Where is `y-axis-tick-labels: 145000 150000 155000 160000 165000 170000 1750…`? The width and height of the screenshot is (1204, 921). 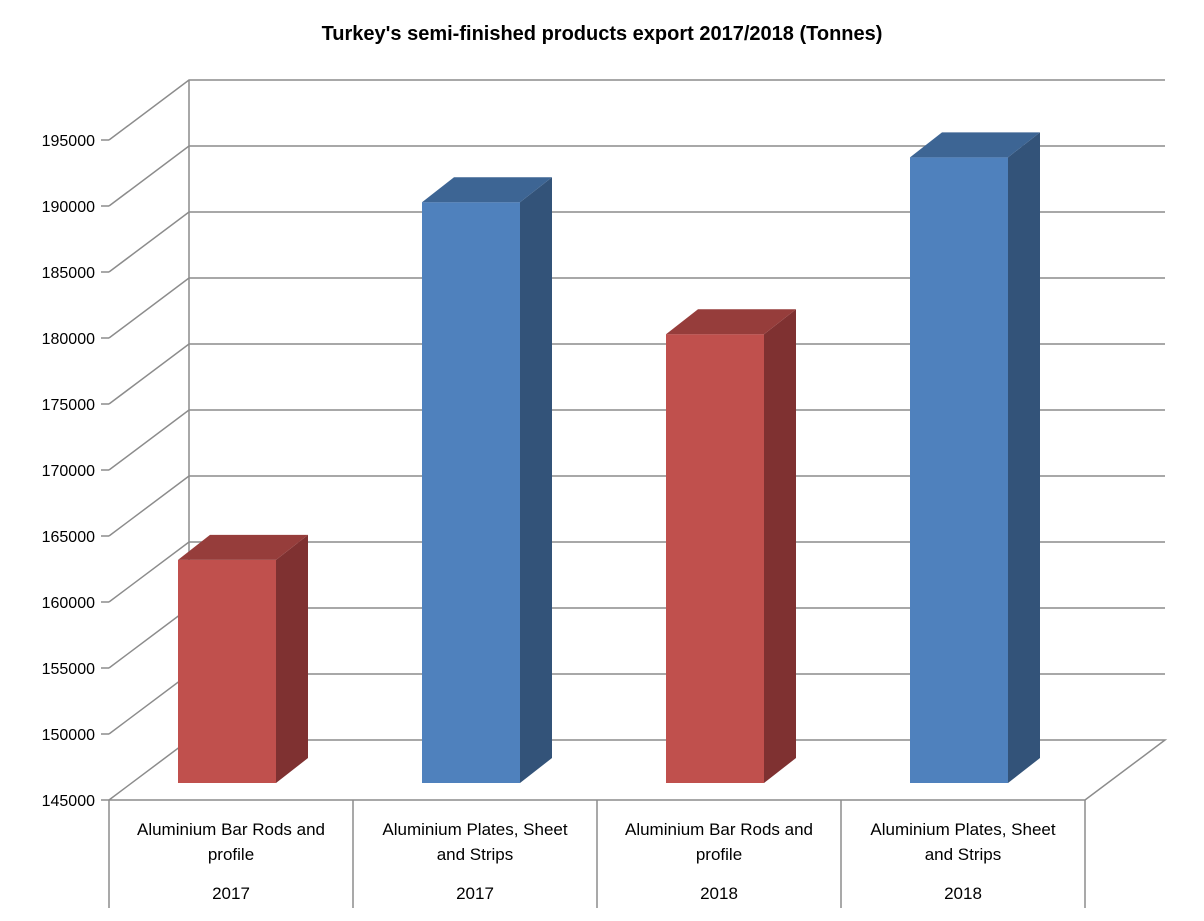 y-axis-tick-labels: 145000 150000 155000 160000 165000 170000 1750… is located at coordinates (68, 471).